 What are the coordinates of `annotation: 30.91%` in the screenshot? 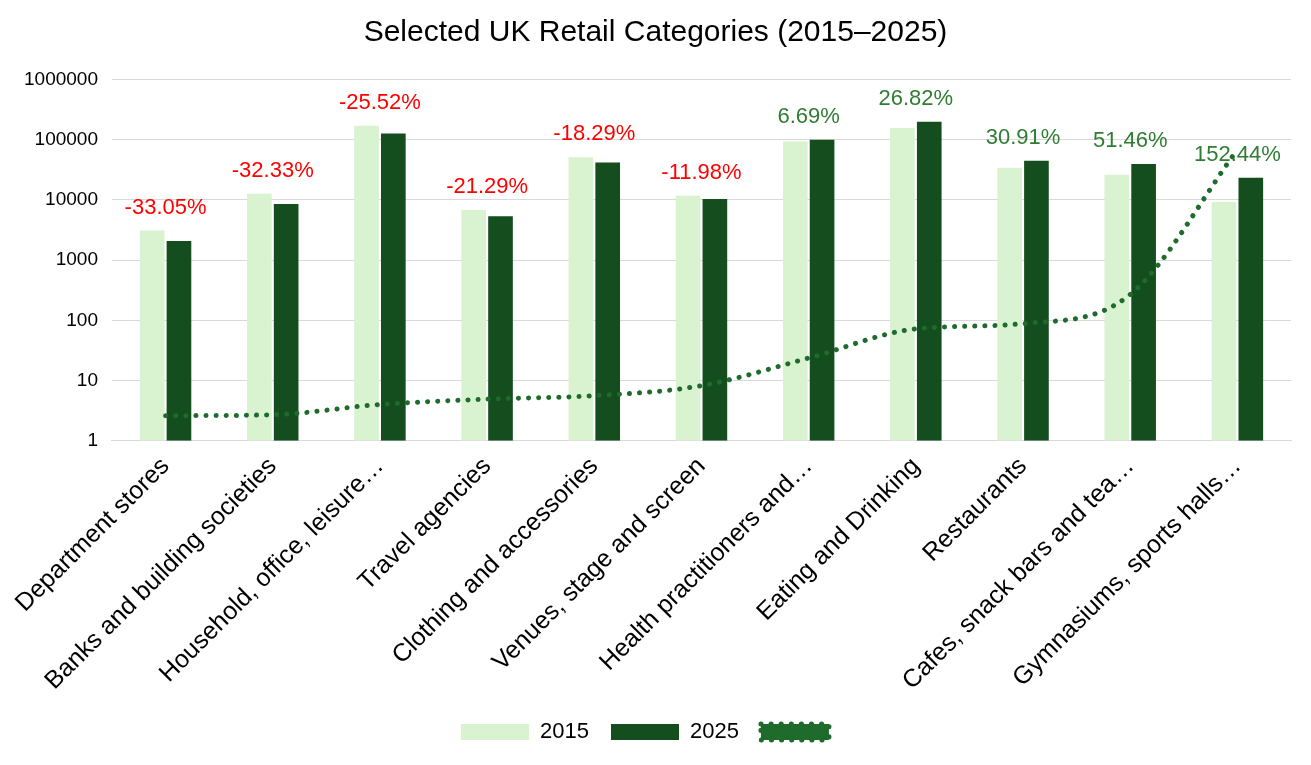 It's located at (1023, 136).